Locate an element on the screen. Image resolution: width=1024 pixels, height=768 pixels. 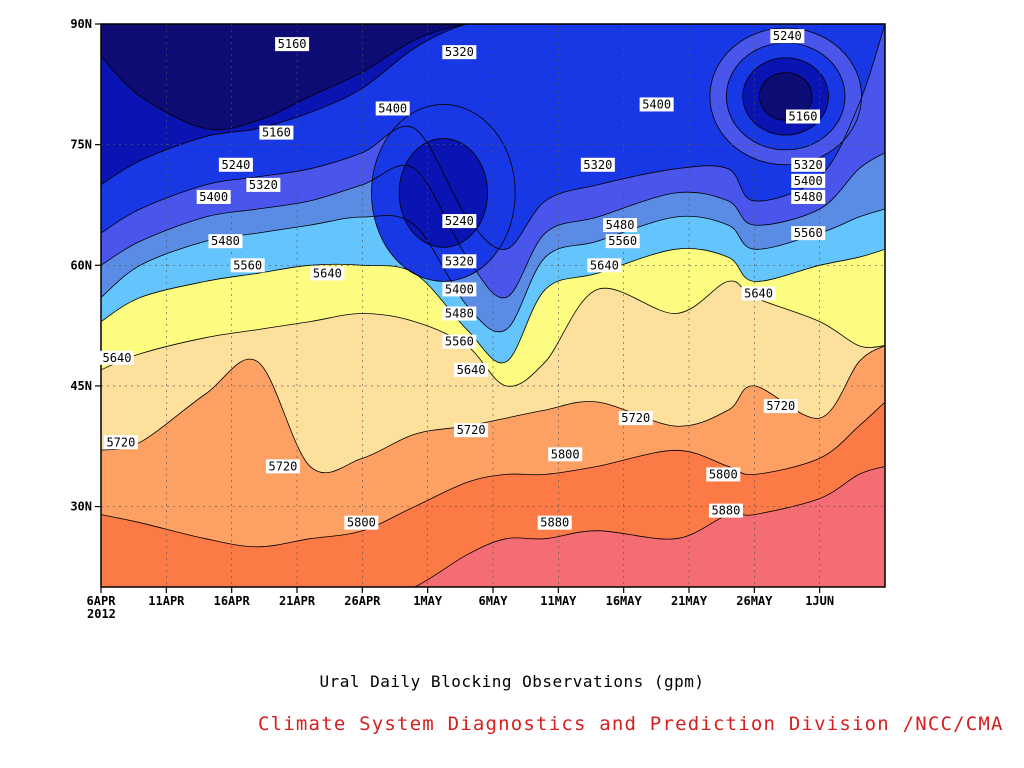
chart-title: Ural Daily Blocking Observations (gpm) is located at coordinates (512, 681).